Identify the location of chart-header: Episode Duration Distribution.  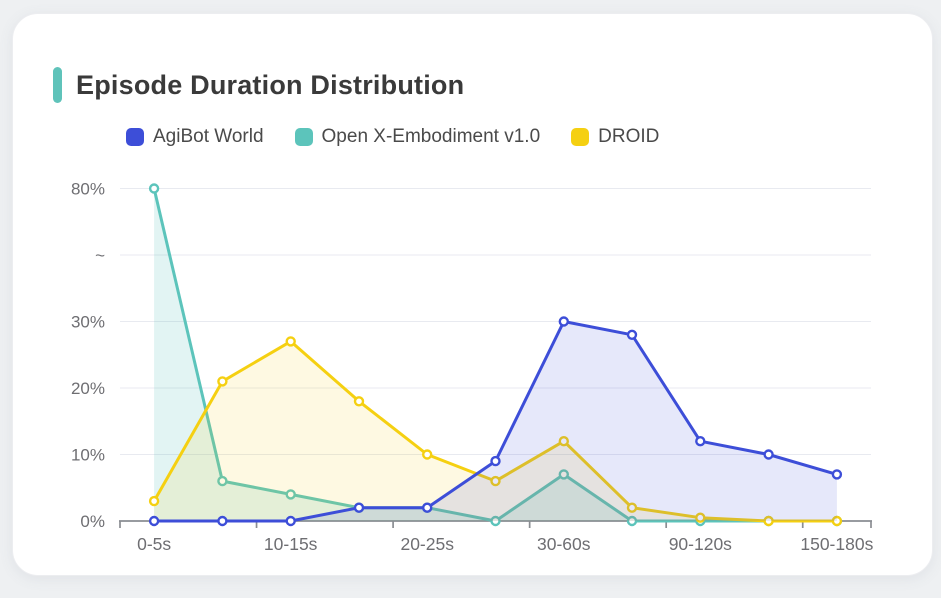
(258, 85).